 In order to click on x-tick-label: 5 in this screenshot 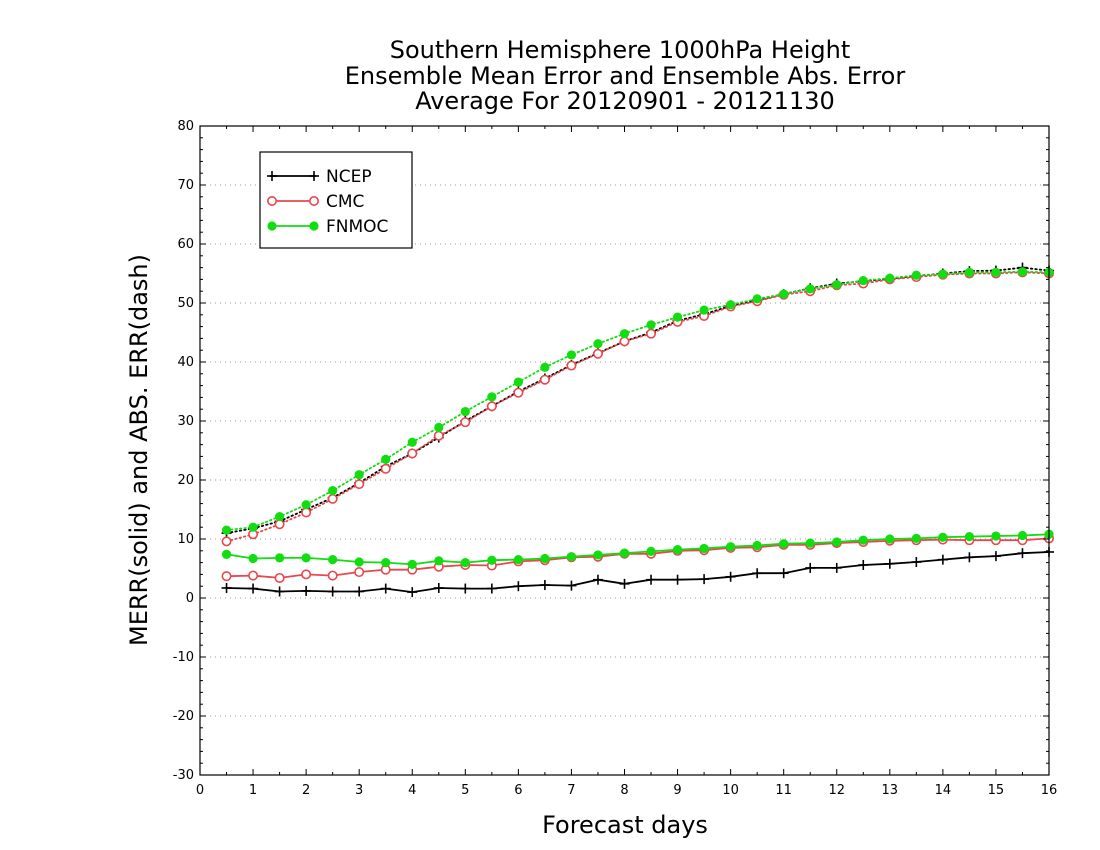, I will do `click(465, 790)`.